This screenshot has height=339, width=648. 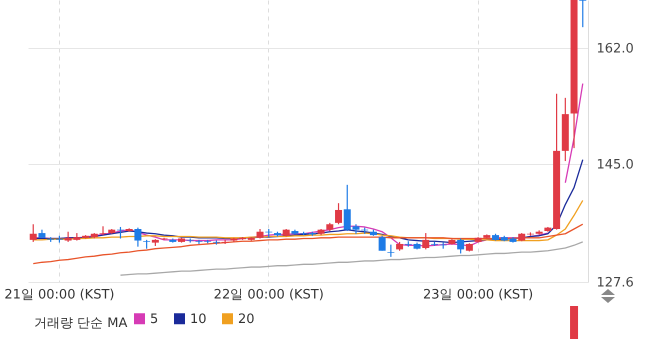 What do you see at coordinates (615, 283) in the screenshot?
I see `y-tick-label: 127.6` at bounding box center [615, 283].